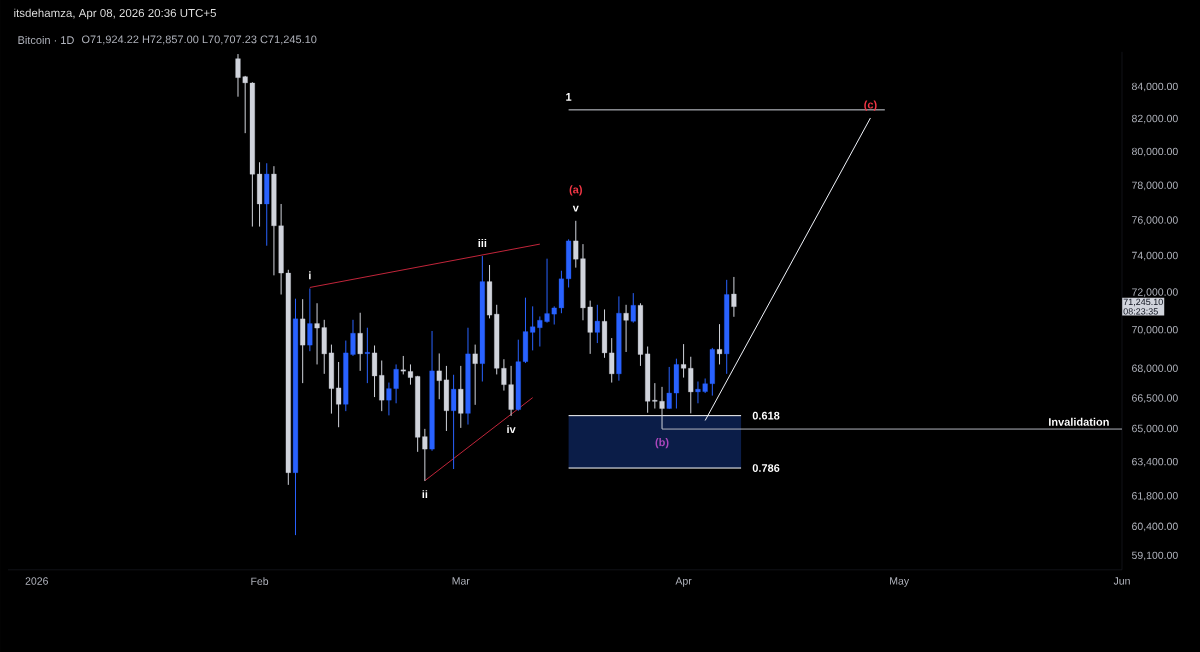 The width and height of the screenshot is (1200, 652). Describe the element at coordinates (511, 429) in the screenshot. I see `annotation: iv` at that location.